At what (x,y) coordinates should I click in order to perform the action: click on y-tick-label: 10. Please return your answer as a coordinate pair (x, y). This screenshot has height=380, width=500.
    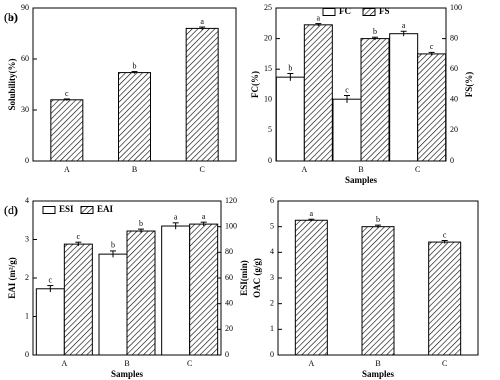
    Looking at the image, I should click on (268, 99).